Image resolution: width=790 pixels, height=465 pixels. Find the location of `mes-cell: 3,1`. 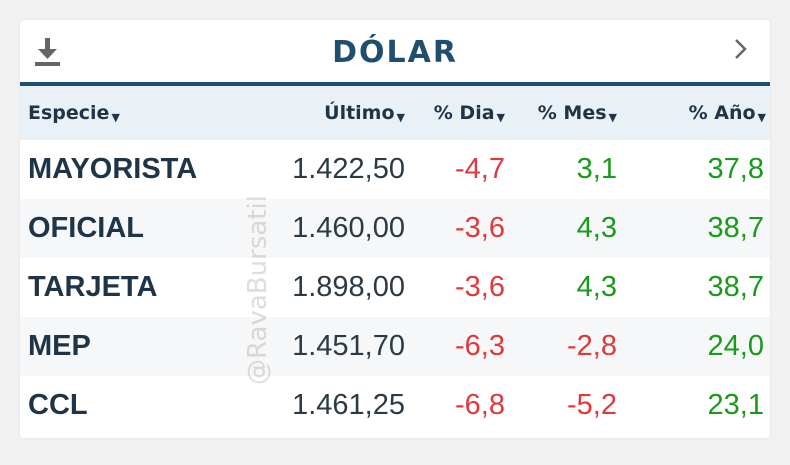

mes-cell: 3,1 is located at coordinates (596, 169).